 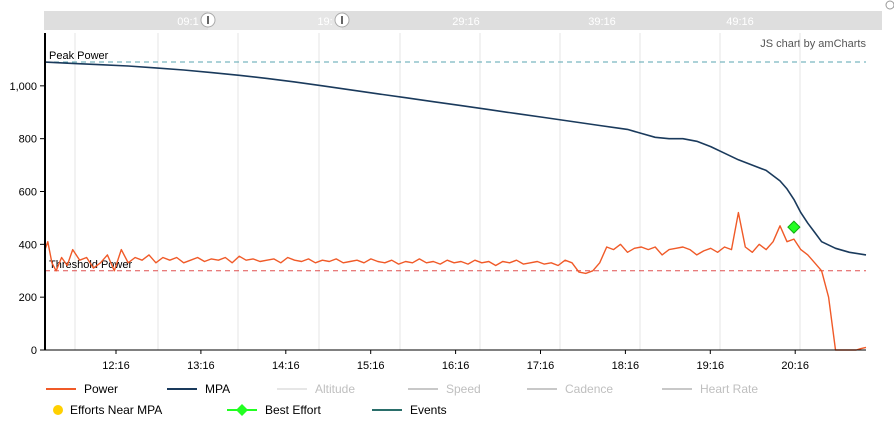 What do you see at coordinates (28, 298) in the screenshot?
I see `y-tick-label: 200` at bounding box center [28, 298].